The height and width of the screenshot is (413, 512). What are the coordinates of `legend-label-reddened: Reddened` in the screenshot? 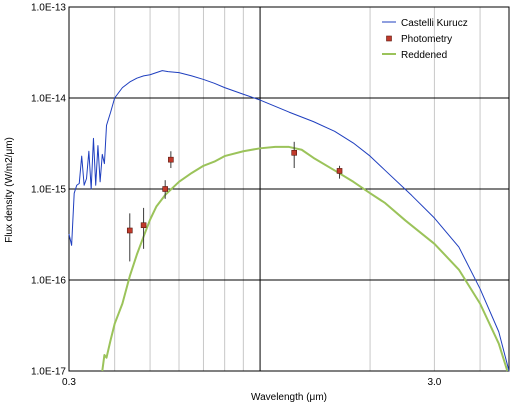 It's located at (424, 55).